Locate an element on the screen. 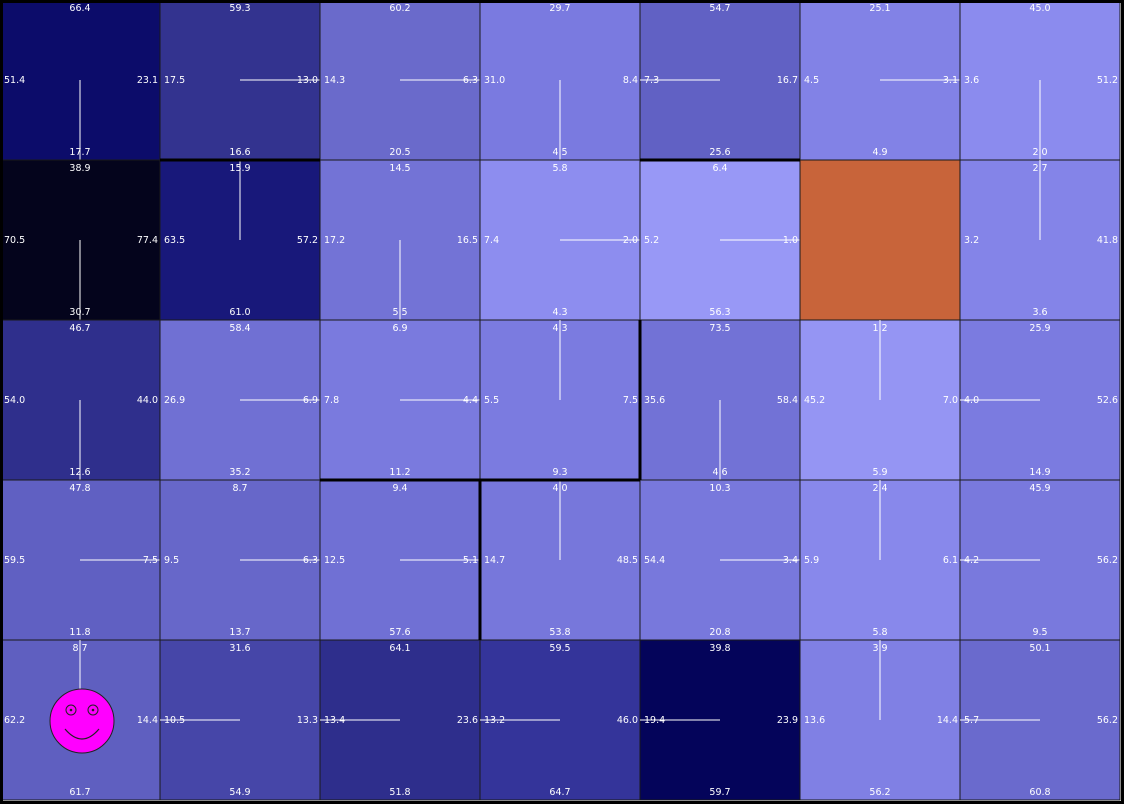  grid-cell: 1.2 5.9 45.2 7.0 is located at coordinates (880, 400).